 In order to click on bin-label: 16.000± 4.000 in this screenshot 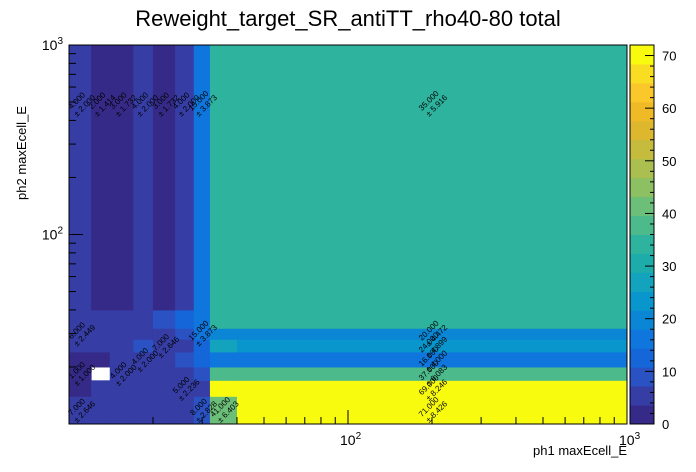, I will do `click(433, 359)`.